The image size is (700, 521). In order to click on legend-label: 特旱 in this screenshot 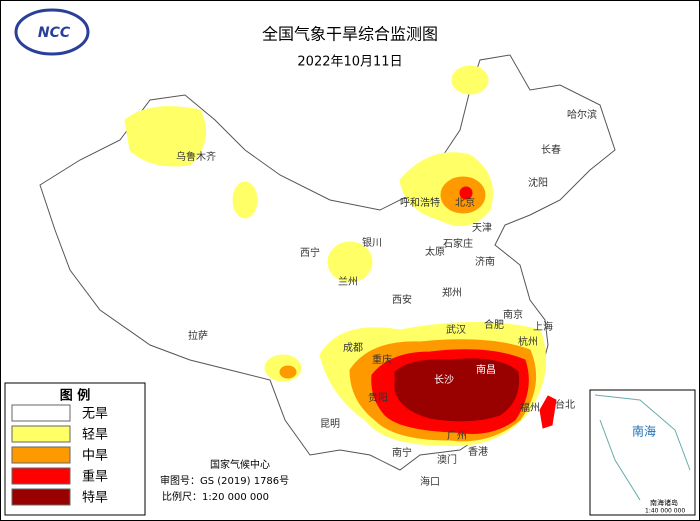, I will do `click(95, 498)`.